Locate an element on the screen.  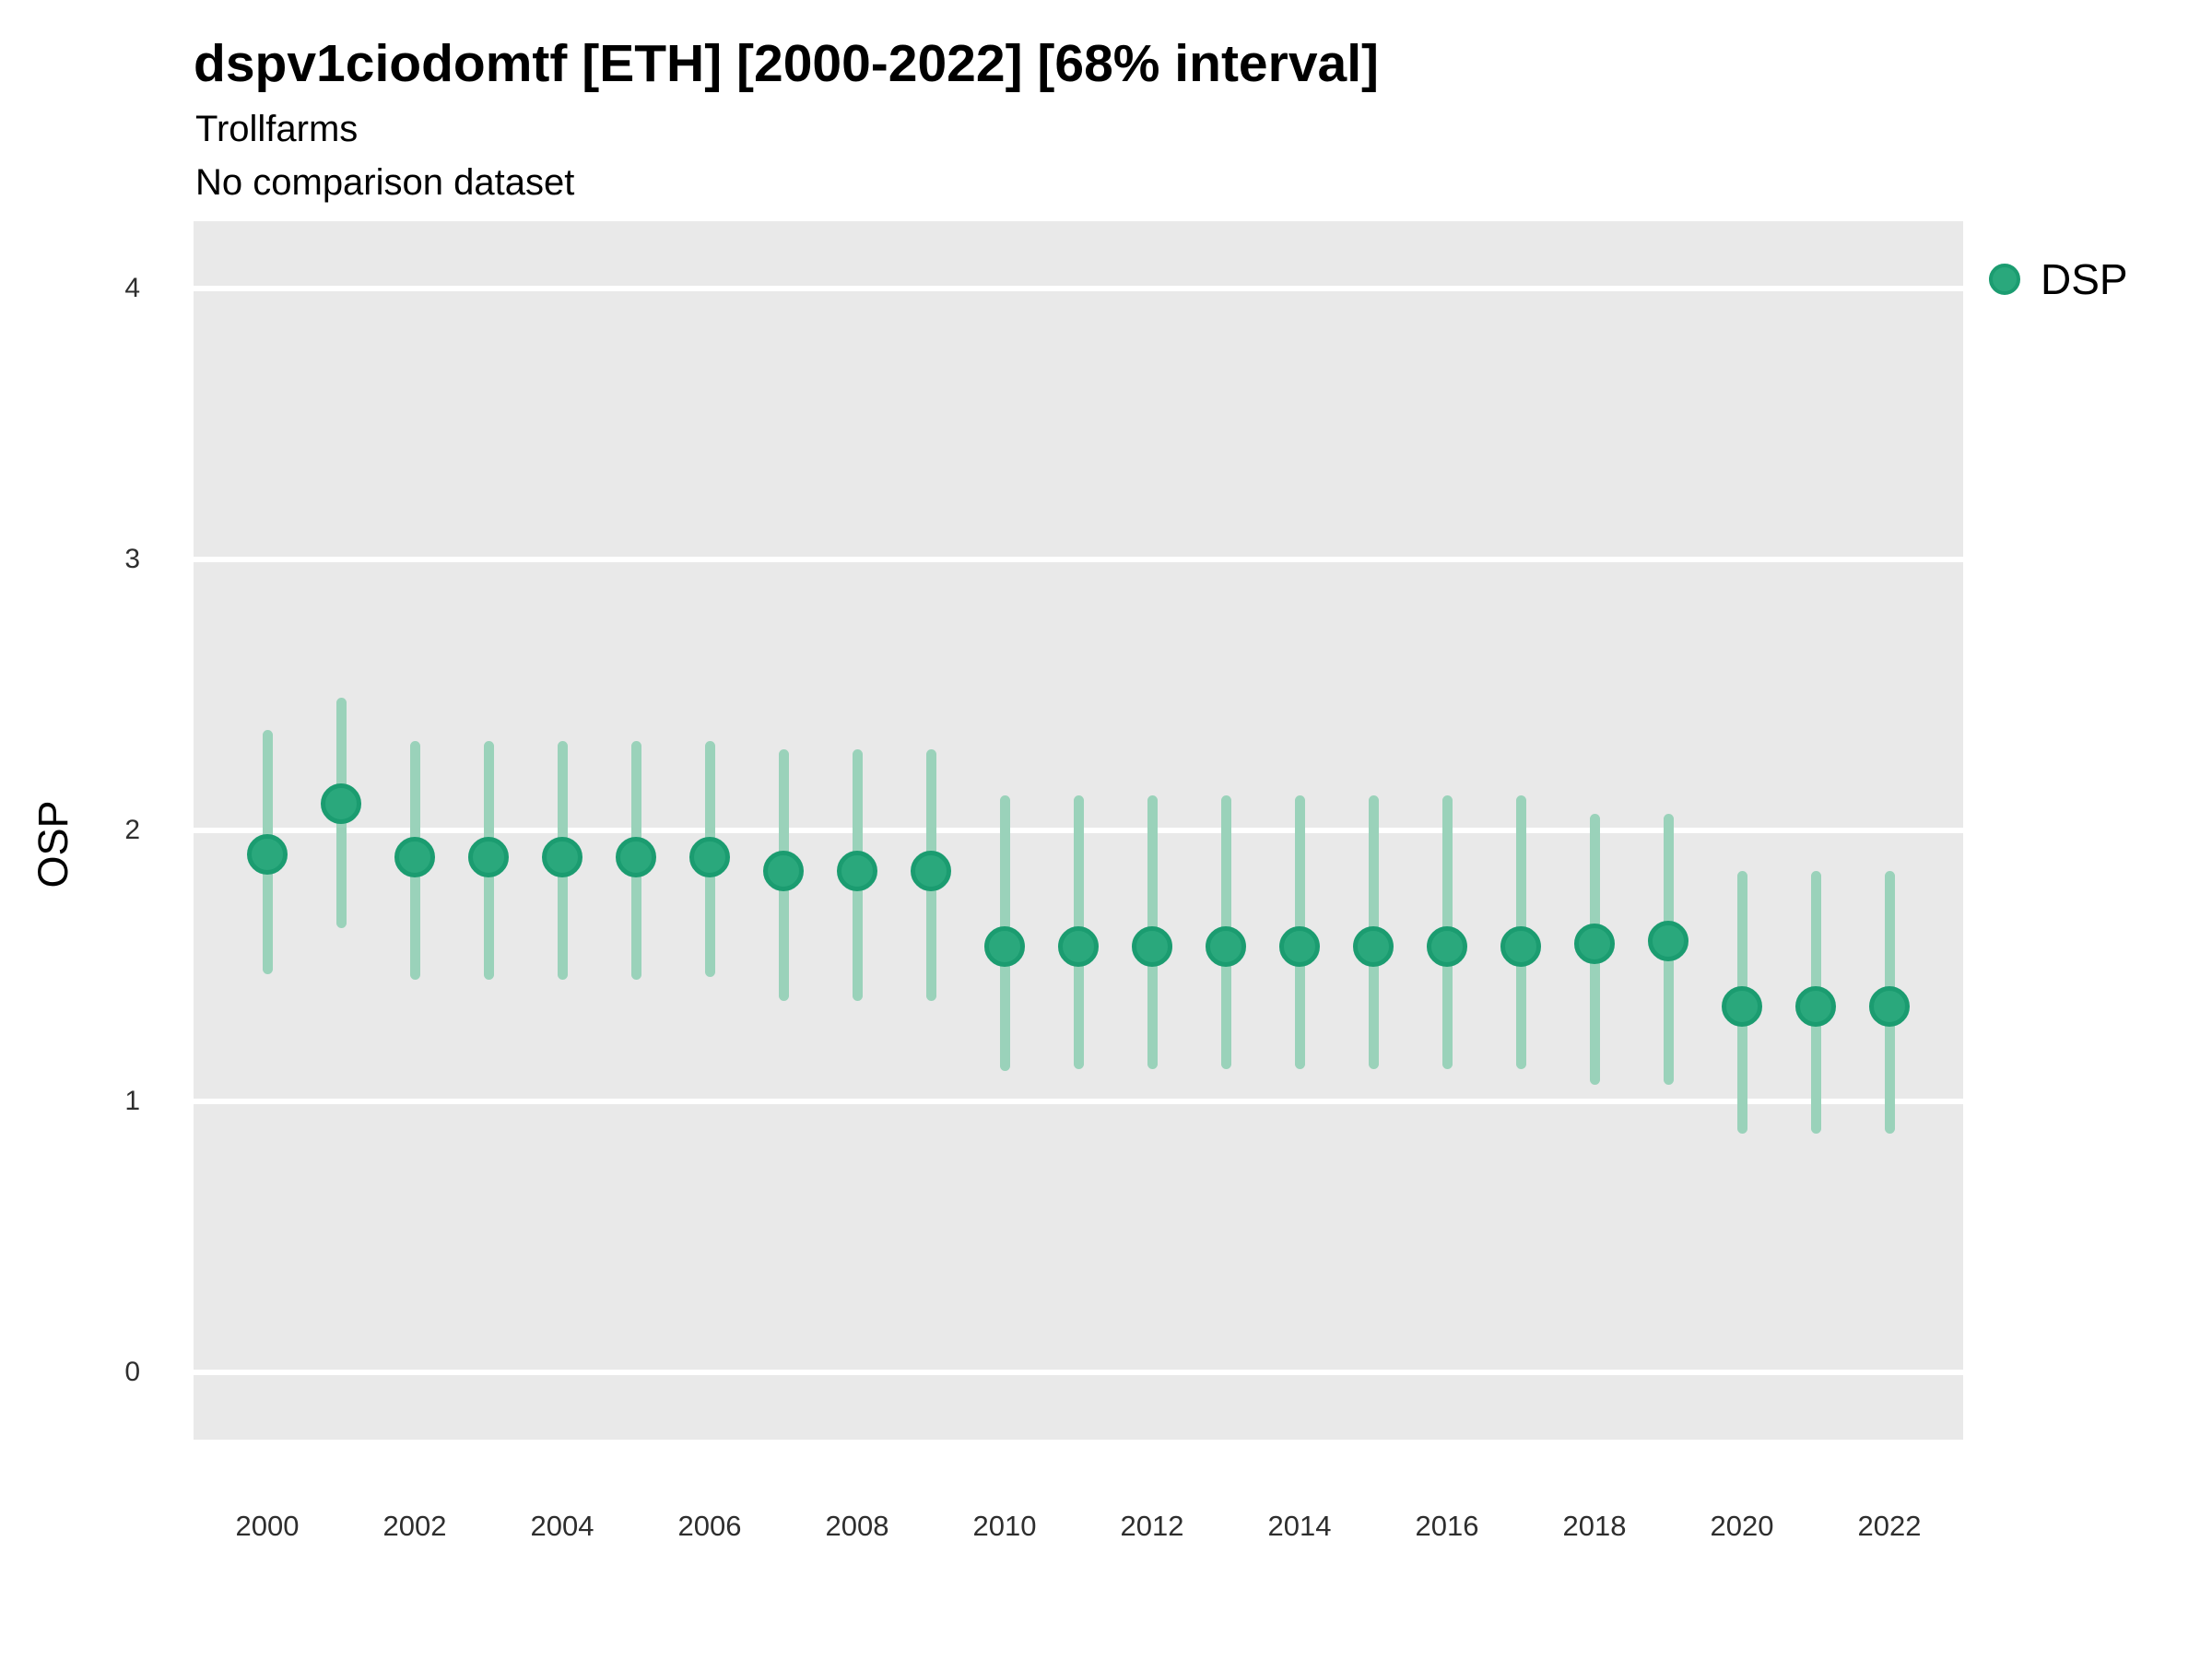
x-tick-label-2012: 2012 is located at coordinates (1152, 1526).